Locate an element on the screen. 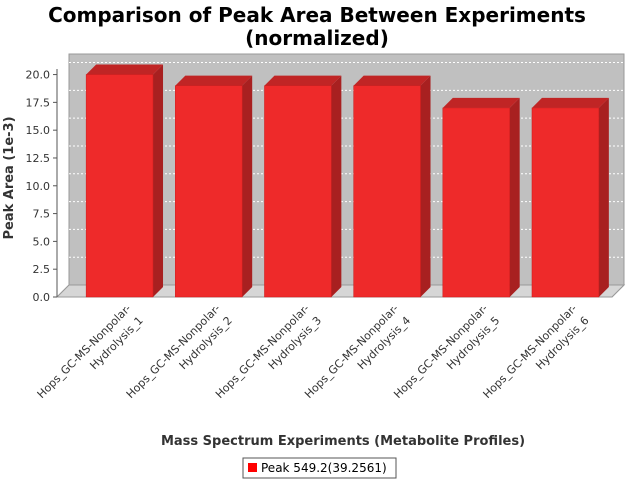  chart-title-line-2: (normalized) is located at coordinates (317, 38).